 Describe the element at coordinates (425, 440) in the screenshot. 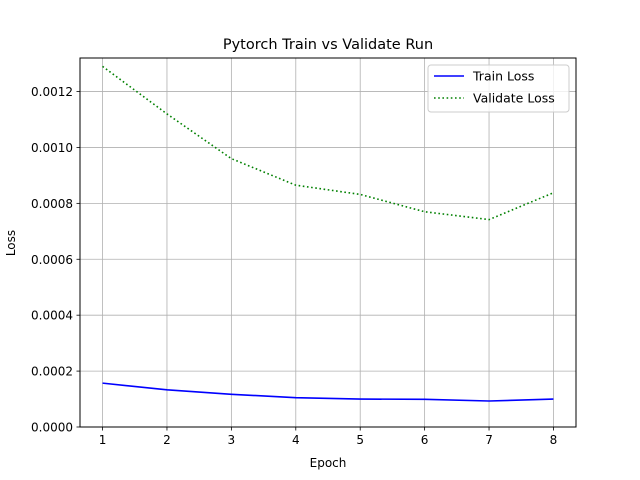

I see `x-tick-label: 6` at that location.